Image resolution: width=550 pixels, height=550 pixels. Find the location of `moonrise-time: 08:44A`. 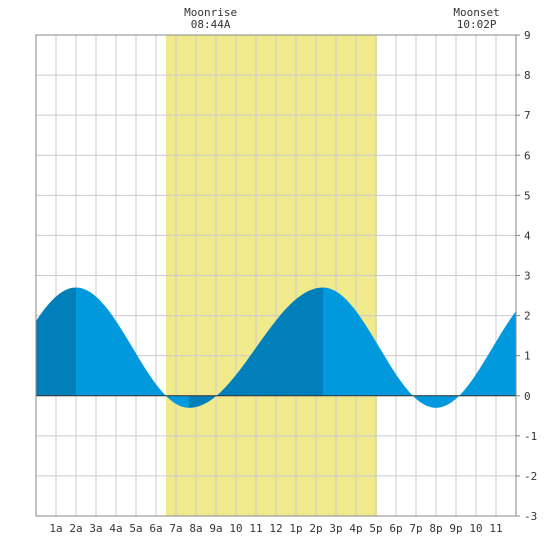

moonrise-time: 08:44A is located at coordinates (211, 24).